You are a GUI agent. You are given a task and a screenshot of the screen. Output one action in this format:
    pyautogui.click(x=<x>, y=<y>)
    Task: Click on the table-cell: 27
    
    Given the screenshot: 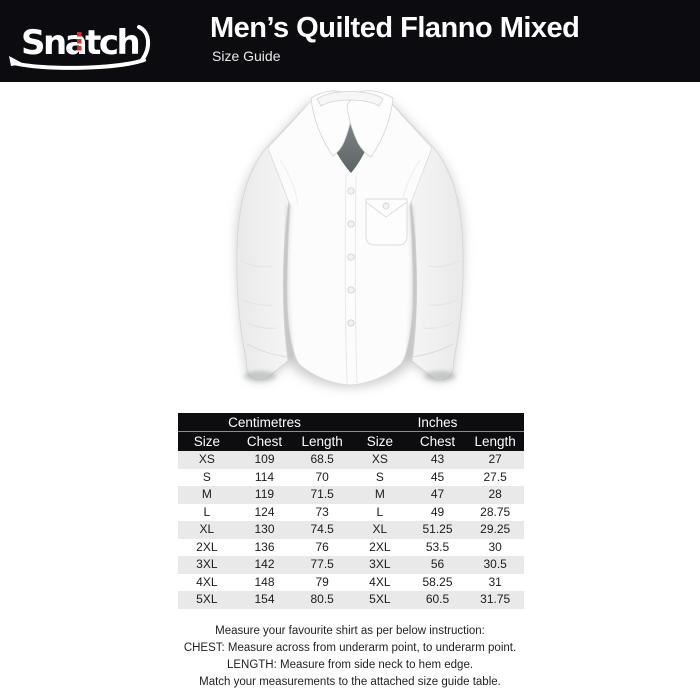 What is the action you would take?
    pyautogui.click(x=495, y=459)
    